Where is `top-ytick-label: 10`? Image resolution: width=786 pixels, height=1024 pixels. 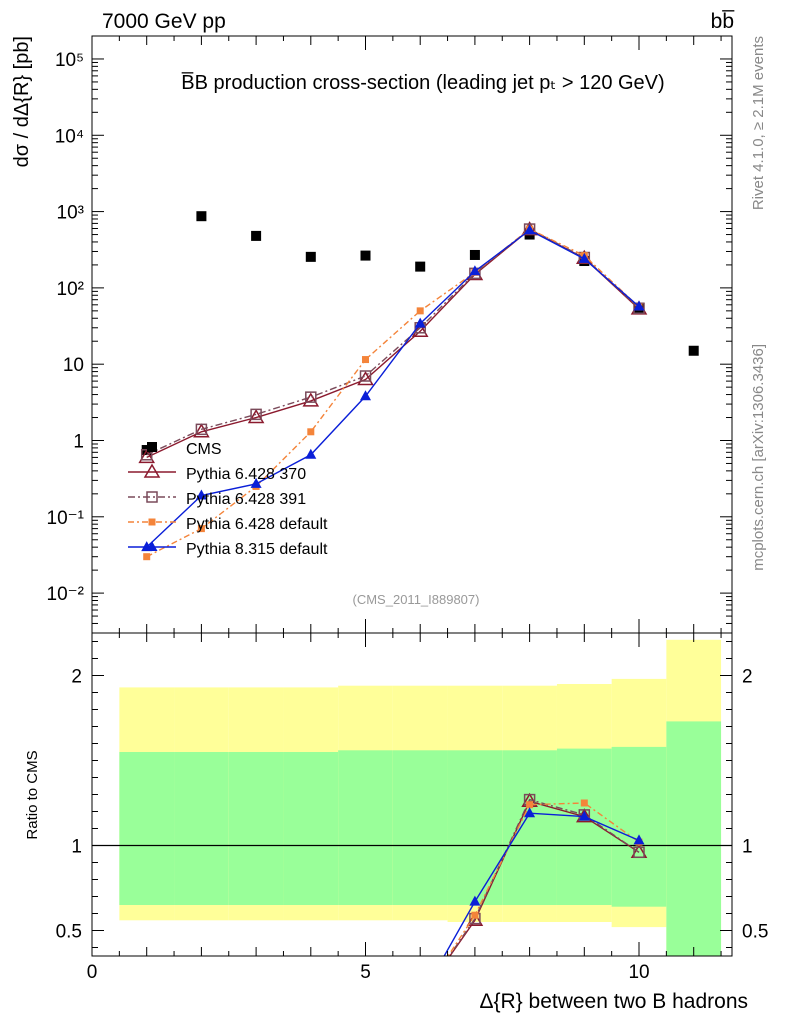 top-ytick-label: 10 is located at coordinates (73, 365).